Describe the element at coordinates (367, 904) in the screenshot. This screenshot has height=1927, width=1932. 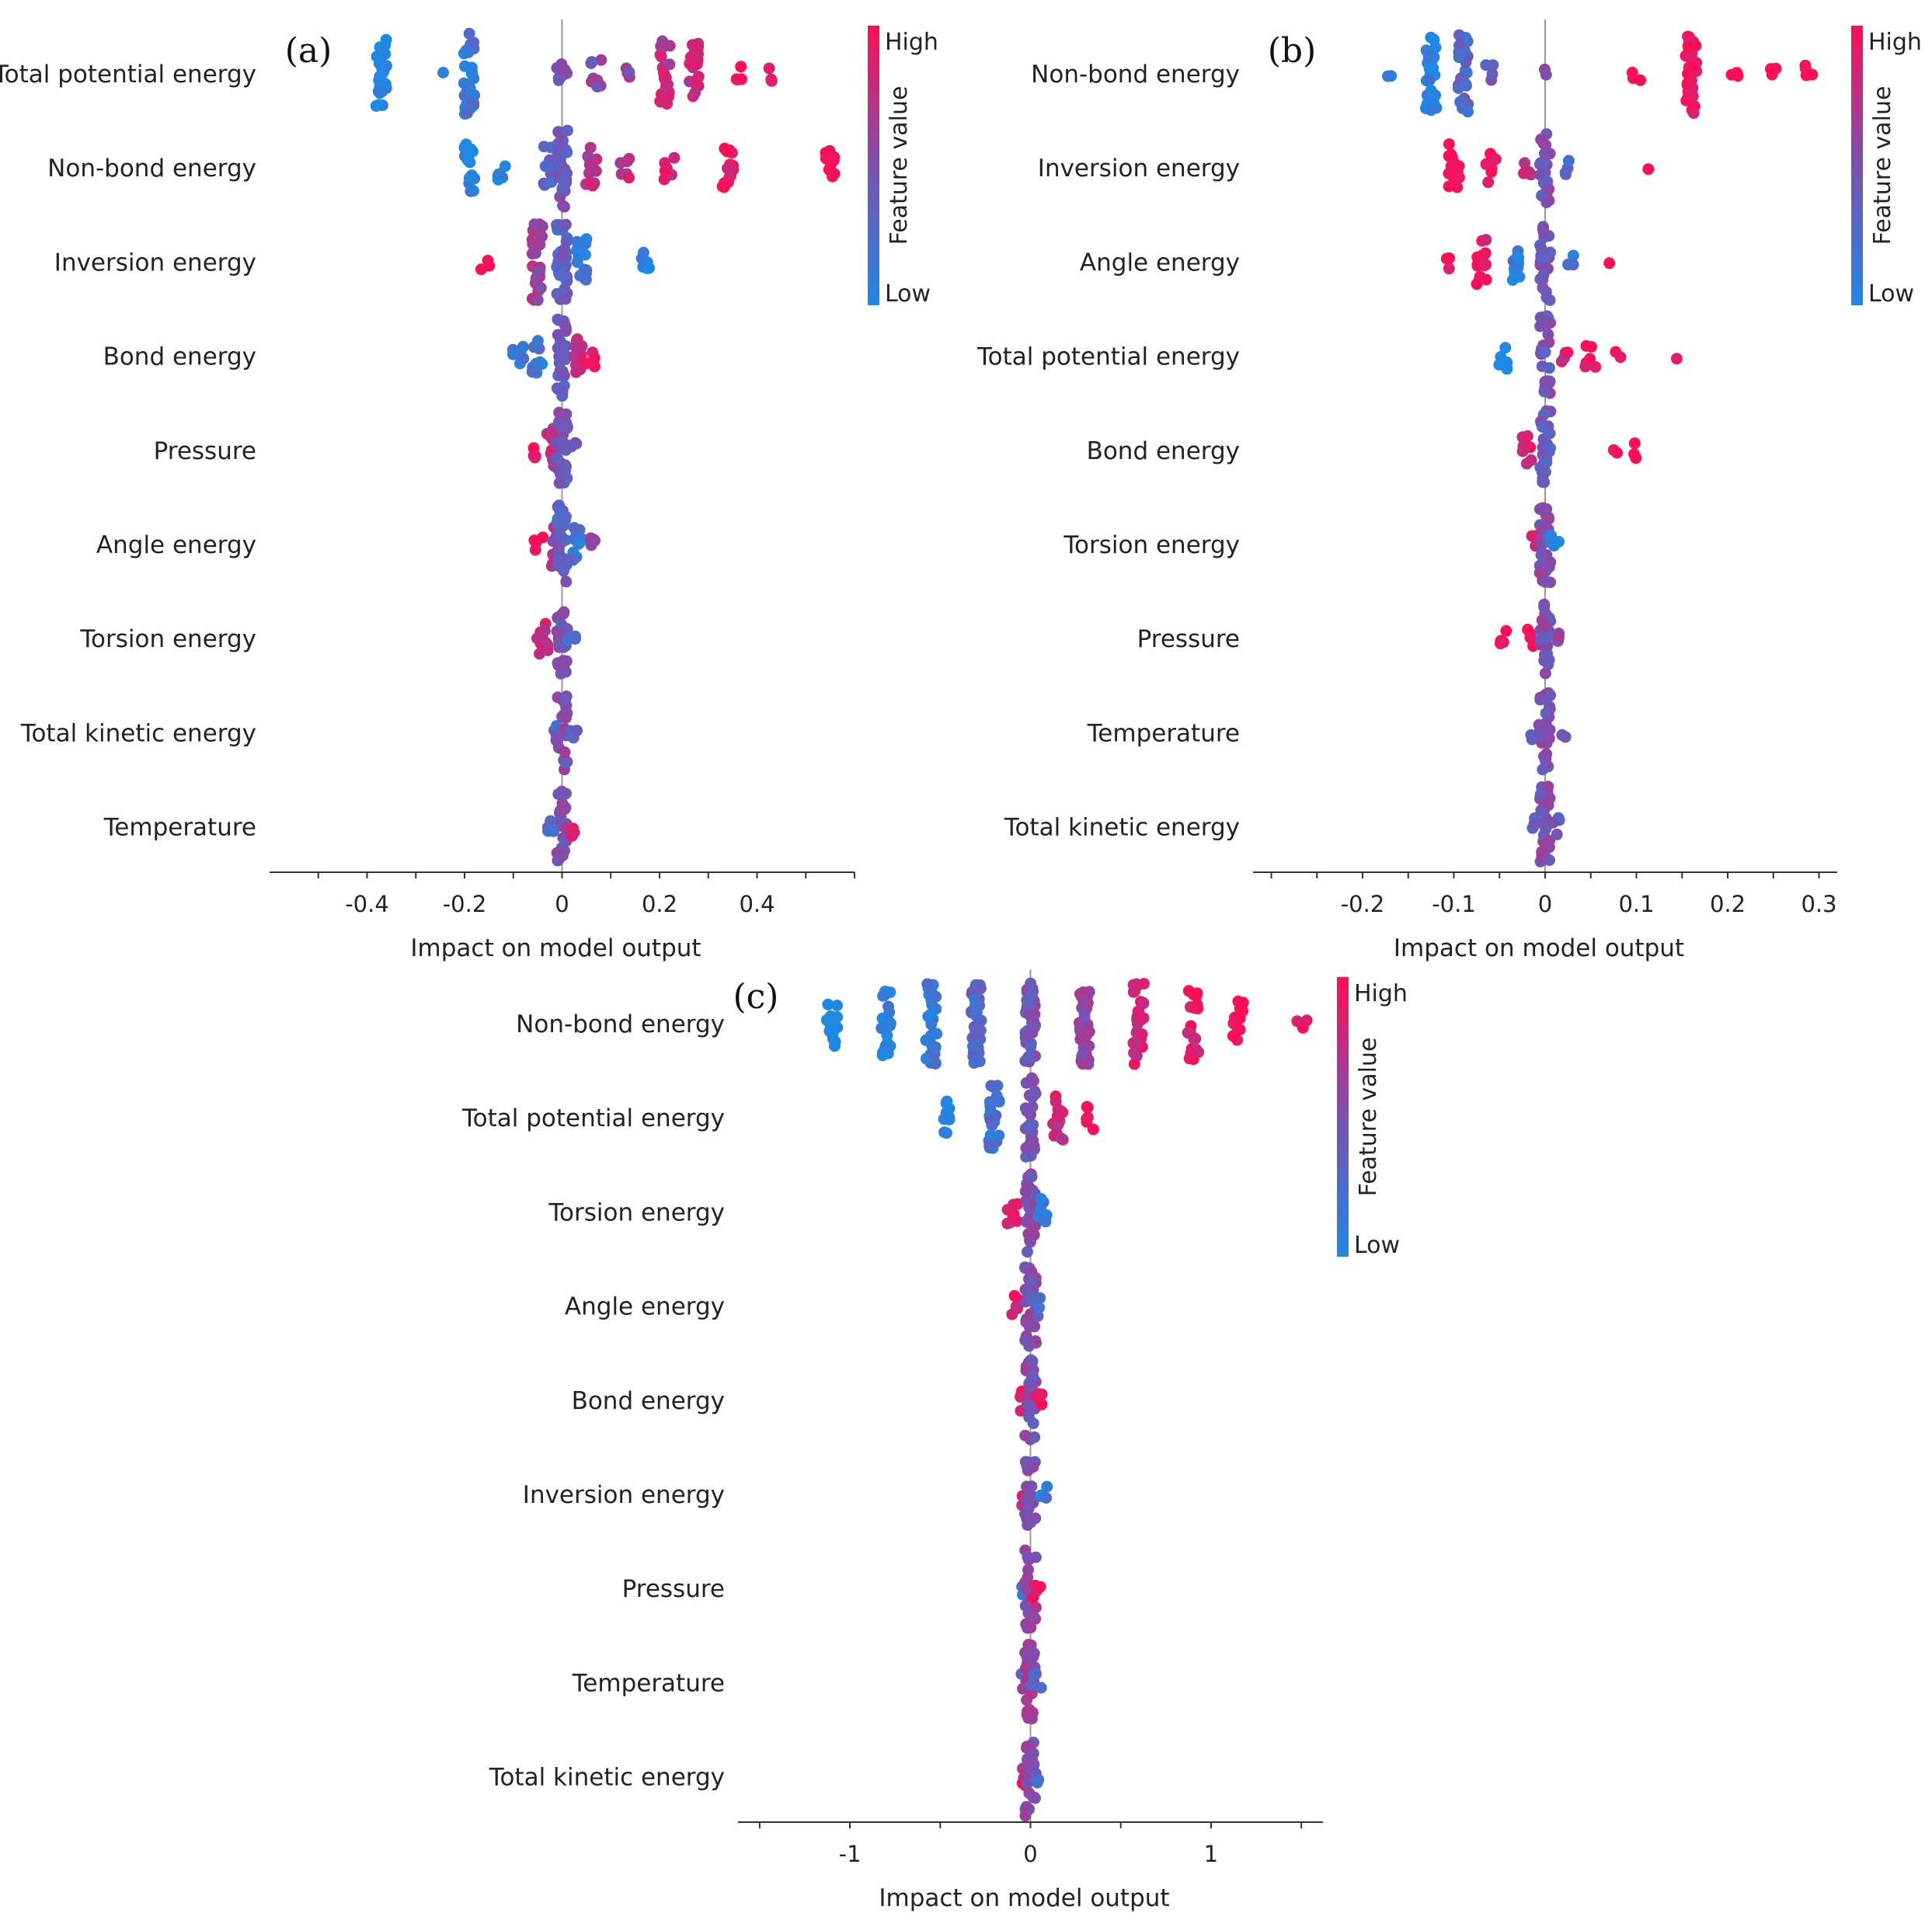
I see `x-tick-label: -0.4` at that location.